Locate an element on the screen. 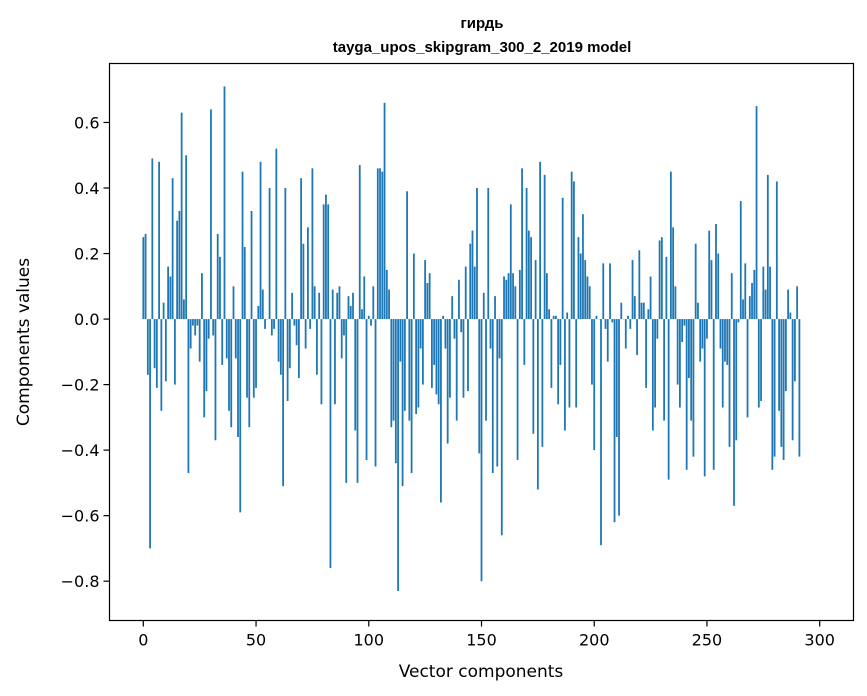 This screenshot has width=867, height=696. x-tick-label: 300 is located at coordinates (819, 640).